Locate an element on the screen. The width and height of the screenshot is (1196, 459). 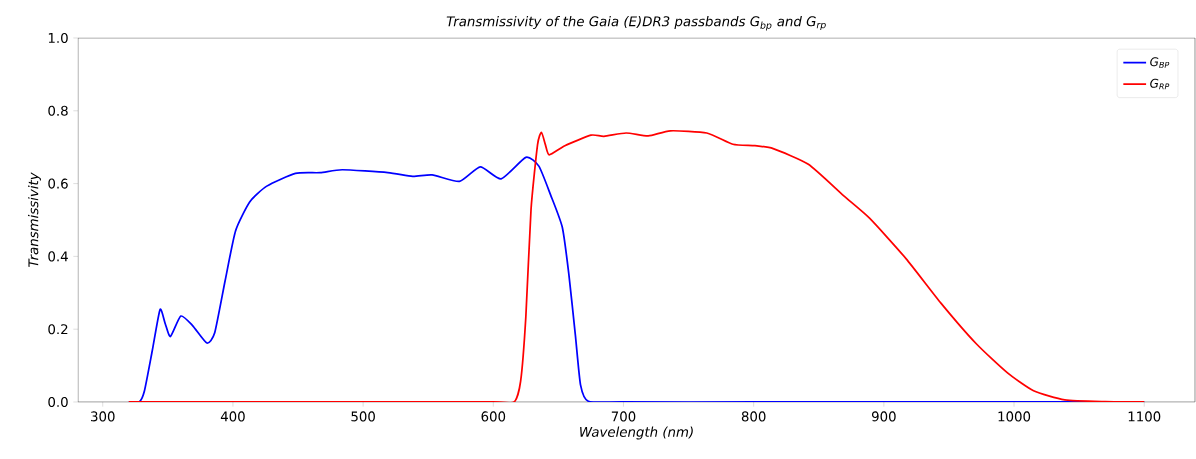
x-tick-label: 1000 is located at coordinates (1014, 416).